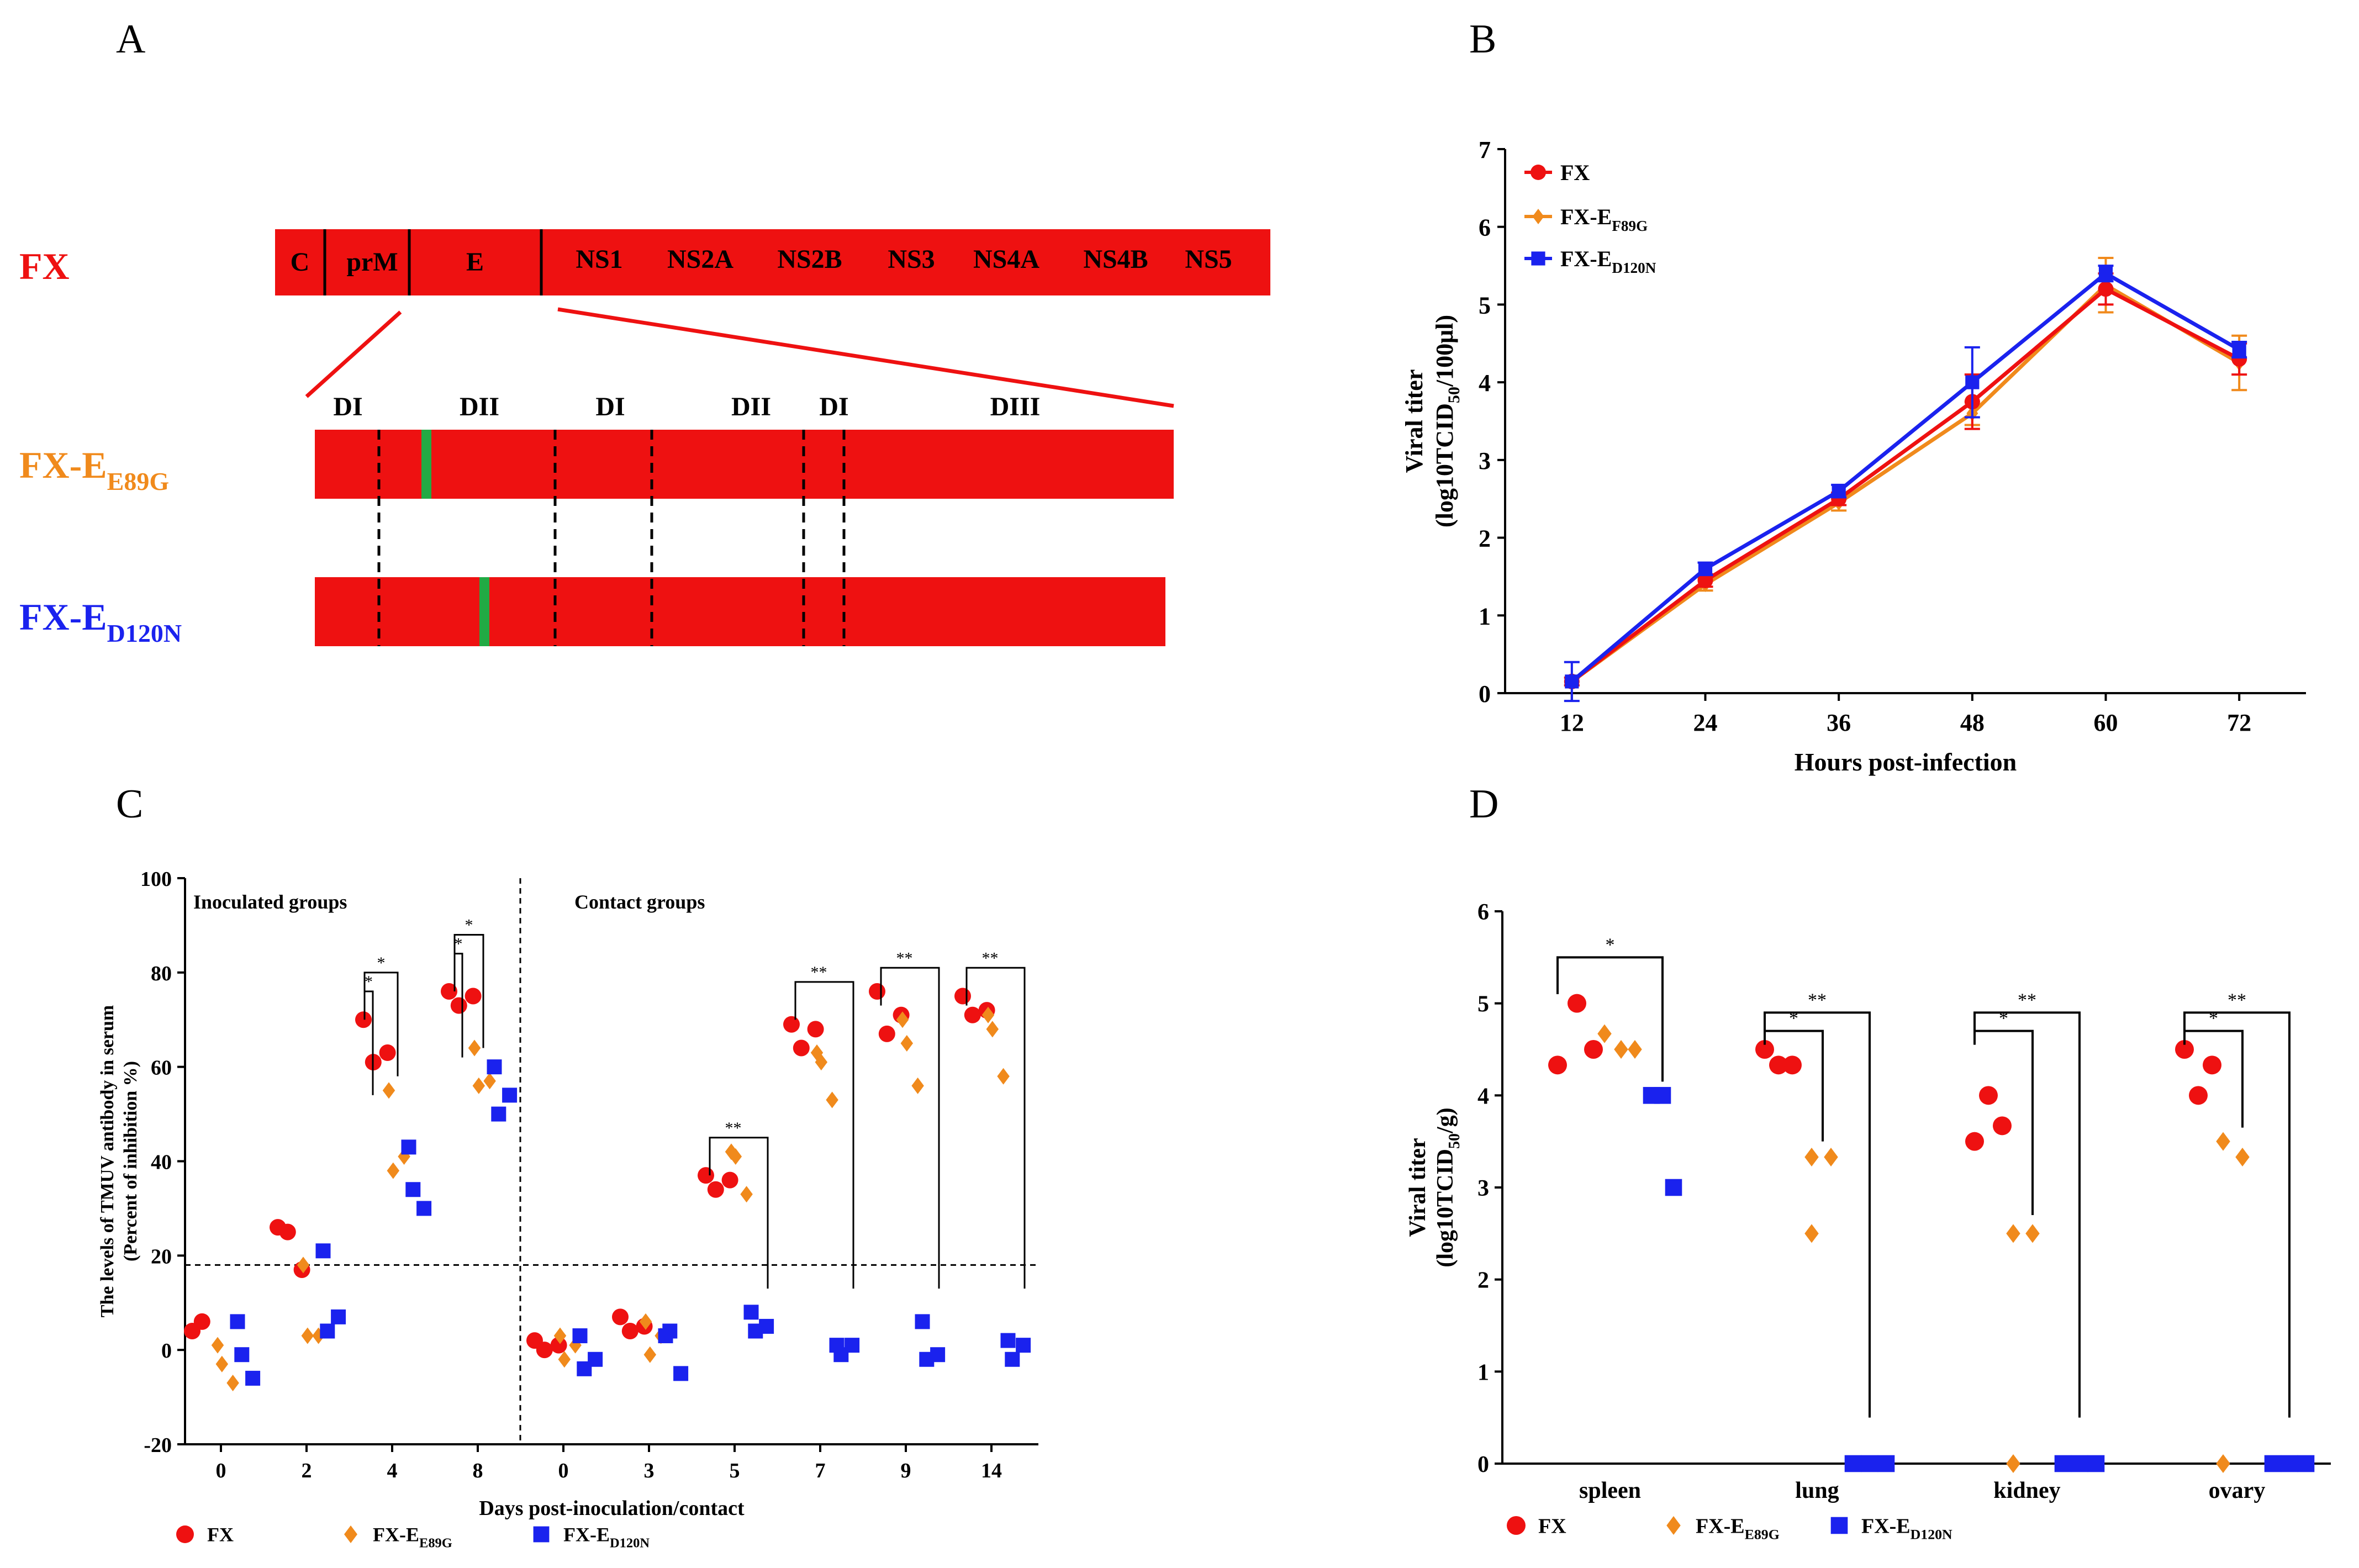  Describe the element at coordinates (1972, 722) in the screenshot. I see `b-xtick-label-3: 48` at that location.